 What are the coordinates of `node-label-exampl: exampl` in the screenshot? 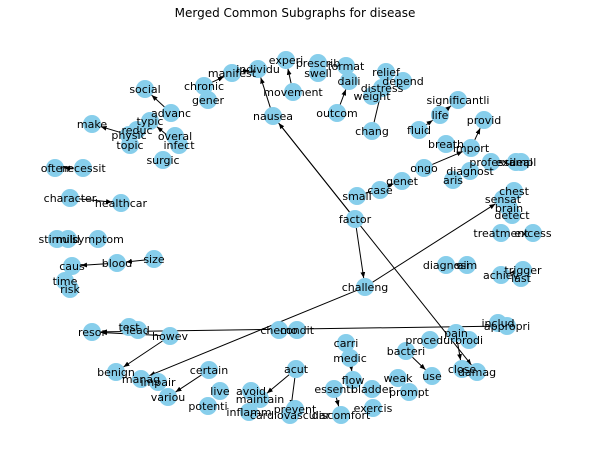 It's located at (516, 162).